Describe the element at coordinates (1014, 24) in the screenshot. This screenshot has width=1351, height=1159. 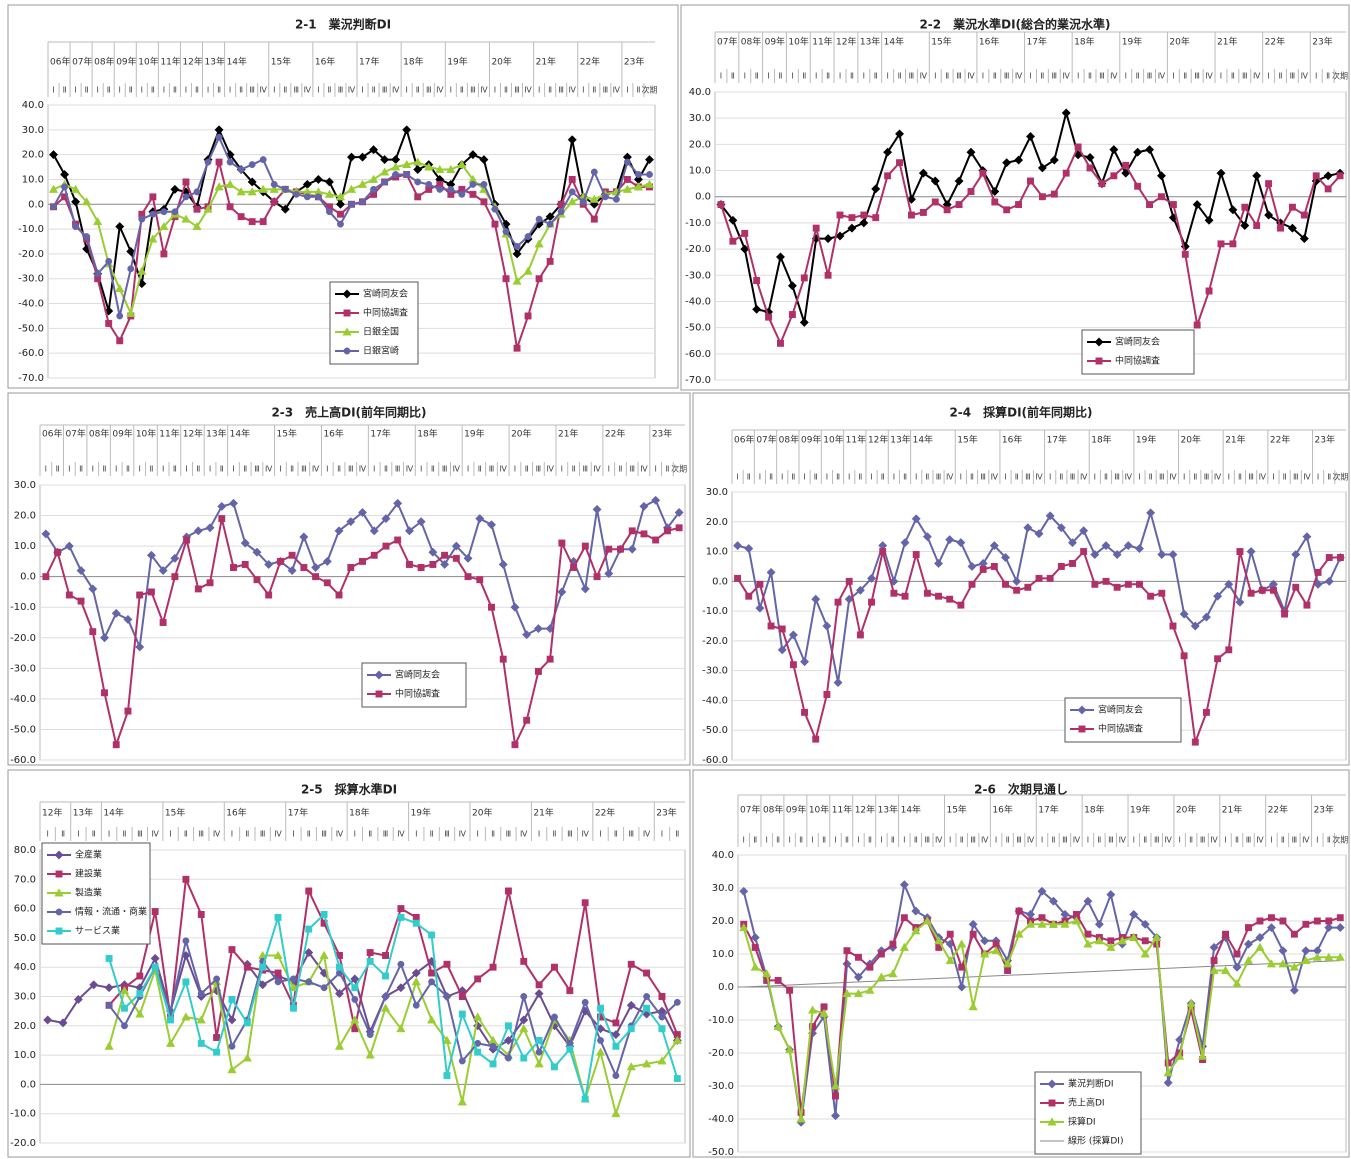
I see `chart-title: 2-2 業況水準DI(総合的業況水準)` at that location.